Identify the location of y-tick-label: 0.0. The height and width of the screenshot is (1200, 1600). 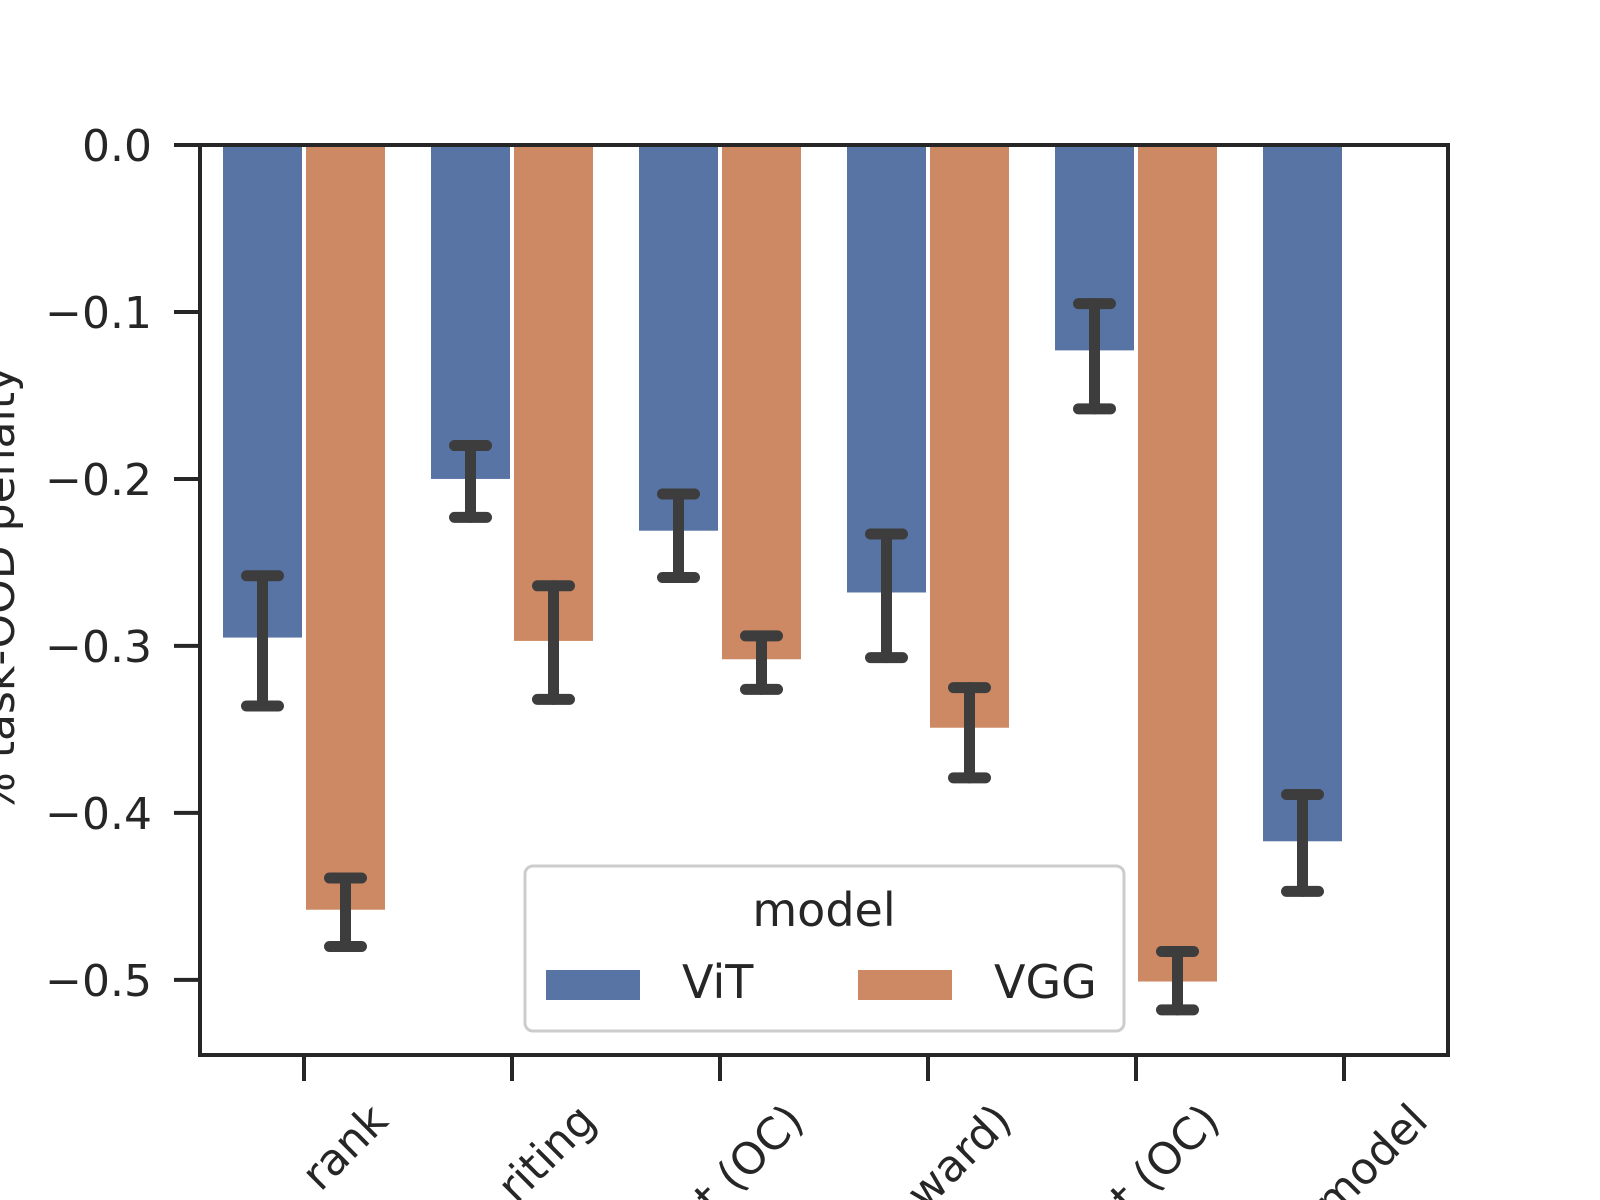
(117, 146).